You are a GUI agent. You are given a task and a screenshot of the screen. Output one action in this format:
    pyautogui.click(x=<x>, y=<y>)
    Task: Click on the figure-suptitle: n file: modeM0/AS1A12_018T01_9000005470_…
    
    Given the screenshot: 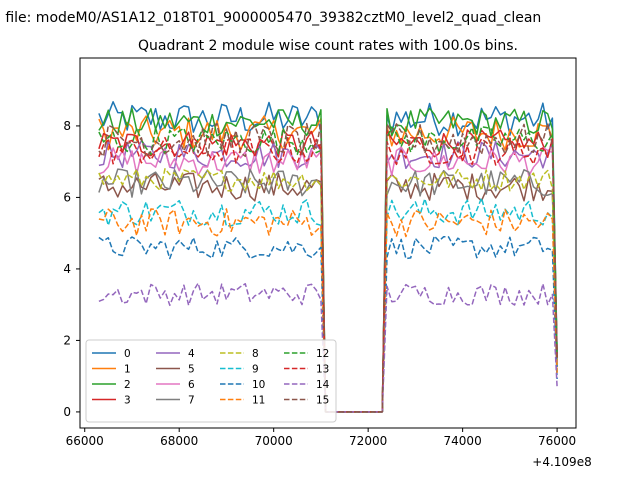 What is the action you would take?
    pyautogui.click(x=270, y=18)
    